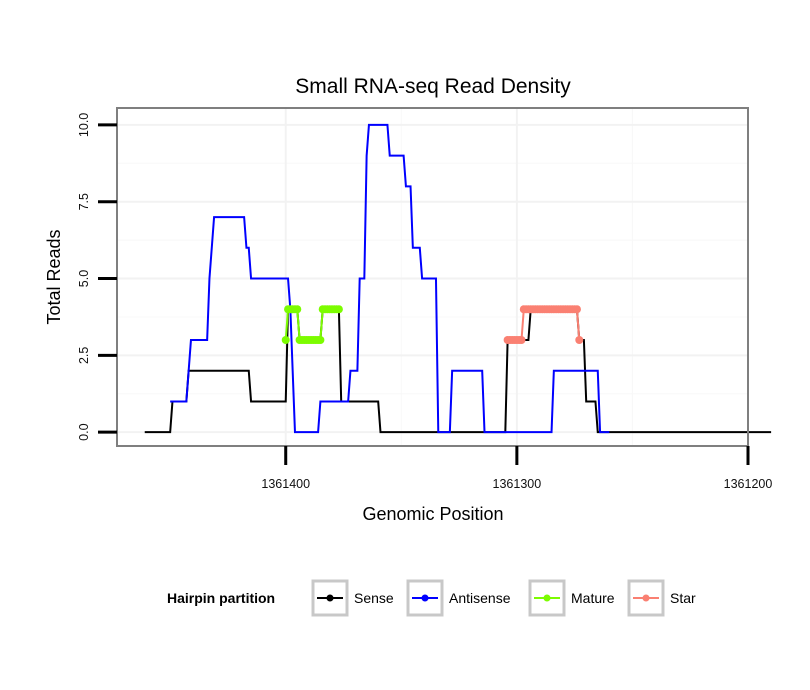 The height and width of the screenshot is (690, 810). Describe the element at coordinates (311, 324) in the screenshot. I see `series-line-mature` at that location.